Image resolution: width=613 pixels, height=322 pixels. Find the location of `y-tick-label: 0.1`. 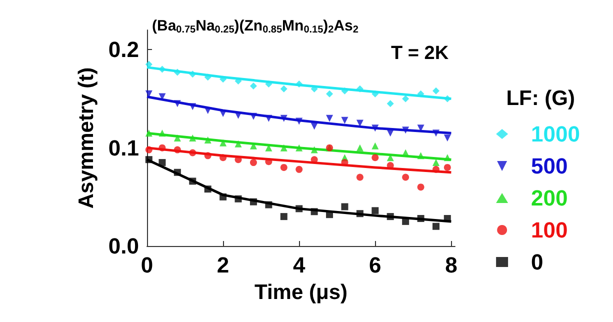

y-tick-label: 0.1 is located at coordinates (123, 147).